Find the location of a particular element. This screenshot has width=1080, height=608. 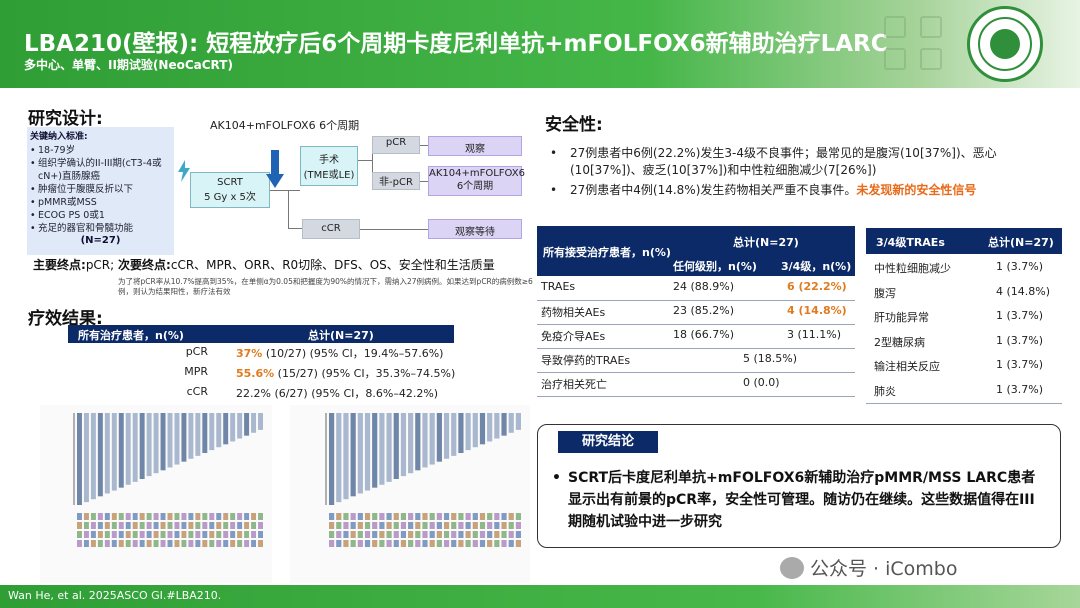

surgery-box: 手术 (TME或LE) is located at coordinates (329, 166).